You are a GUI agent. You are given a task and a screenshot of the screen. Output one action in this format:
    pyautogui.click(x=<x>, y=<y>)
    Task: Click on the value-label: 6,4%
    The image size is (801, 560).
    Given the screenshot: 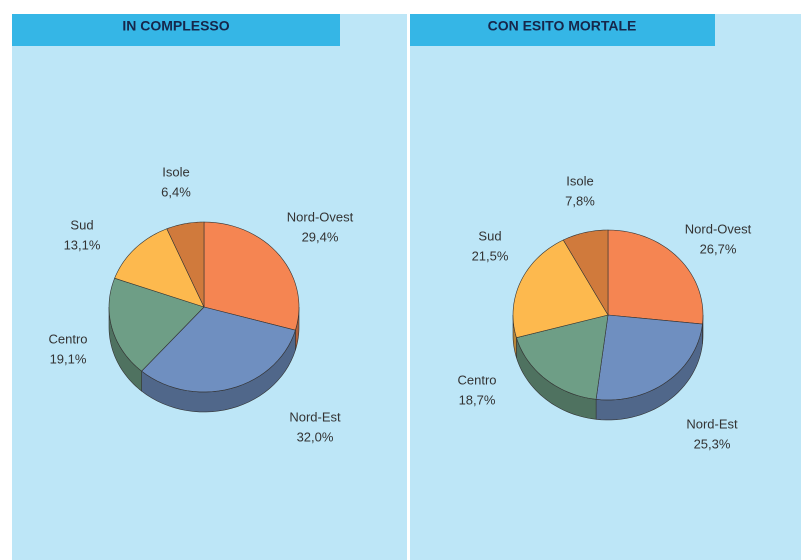 What is the action you would take?
    pyautogui.click(x=176, y=191)
    